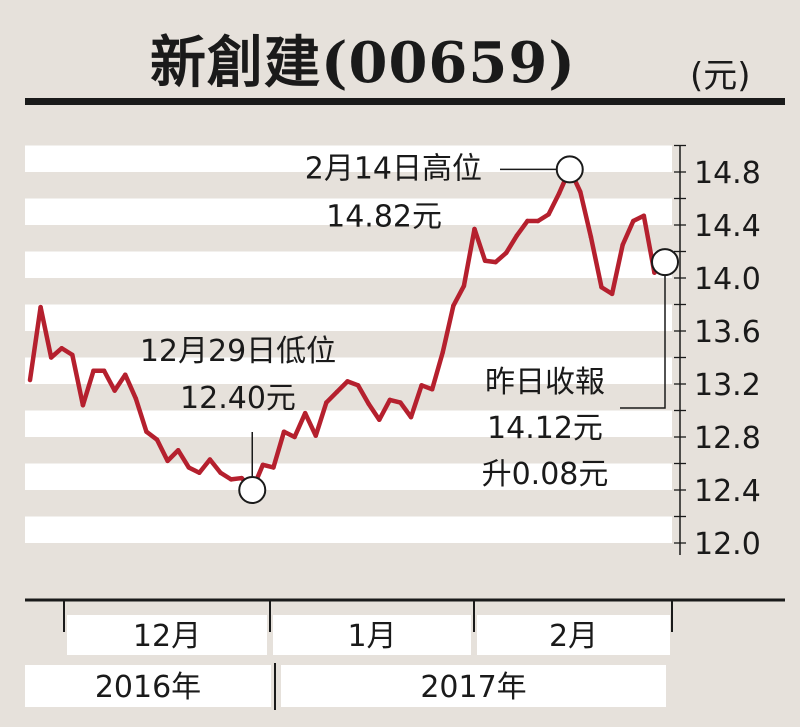 Image resolution: width=800 pixels, height=727 pixels. Describe the element at coordinates (727, 332) in the screenshot. I see `y-tick-label: 13.6` at that location.